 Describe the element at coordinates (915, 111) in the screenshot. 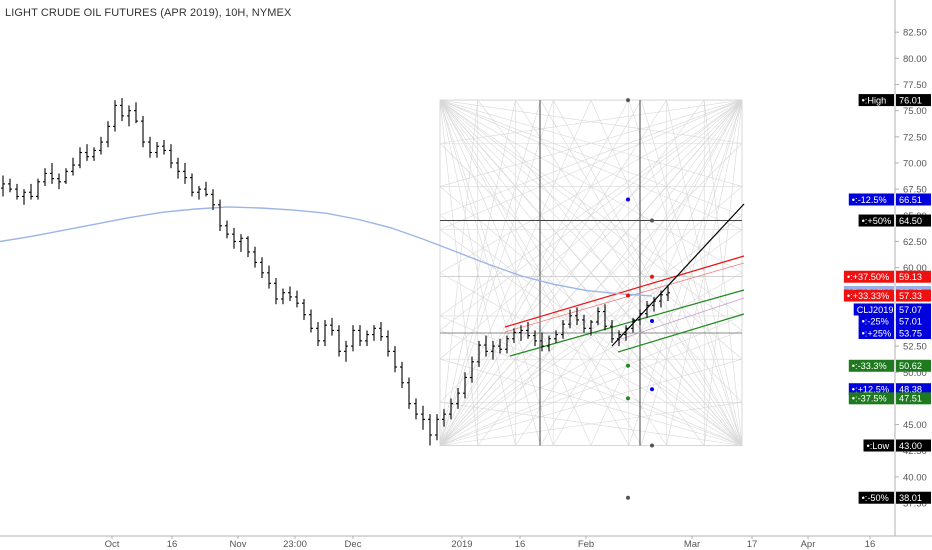

I see `y-tick-label: 75.00` at that location.